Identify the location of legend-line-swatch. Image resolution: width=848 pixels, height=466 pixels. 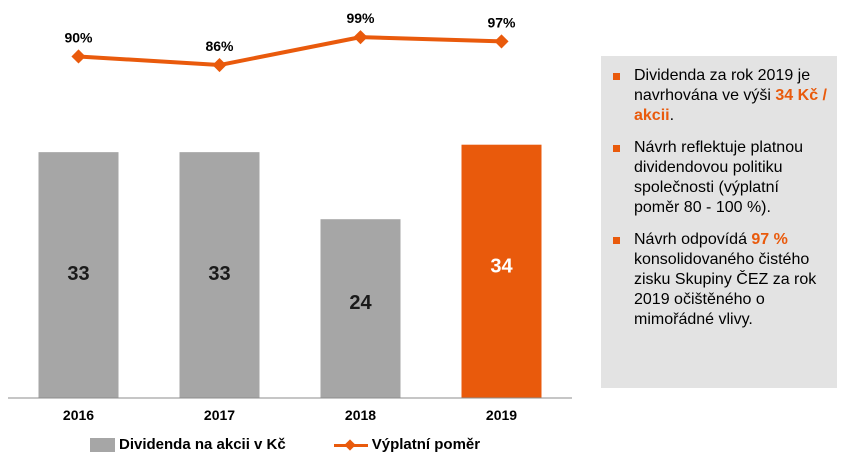
(350, 445).